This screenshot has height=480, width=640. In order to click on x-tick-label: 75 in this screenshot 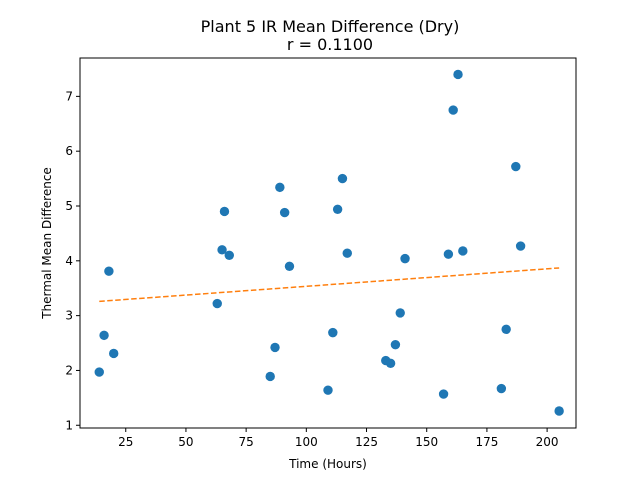, I will do `click(245, 442)`.